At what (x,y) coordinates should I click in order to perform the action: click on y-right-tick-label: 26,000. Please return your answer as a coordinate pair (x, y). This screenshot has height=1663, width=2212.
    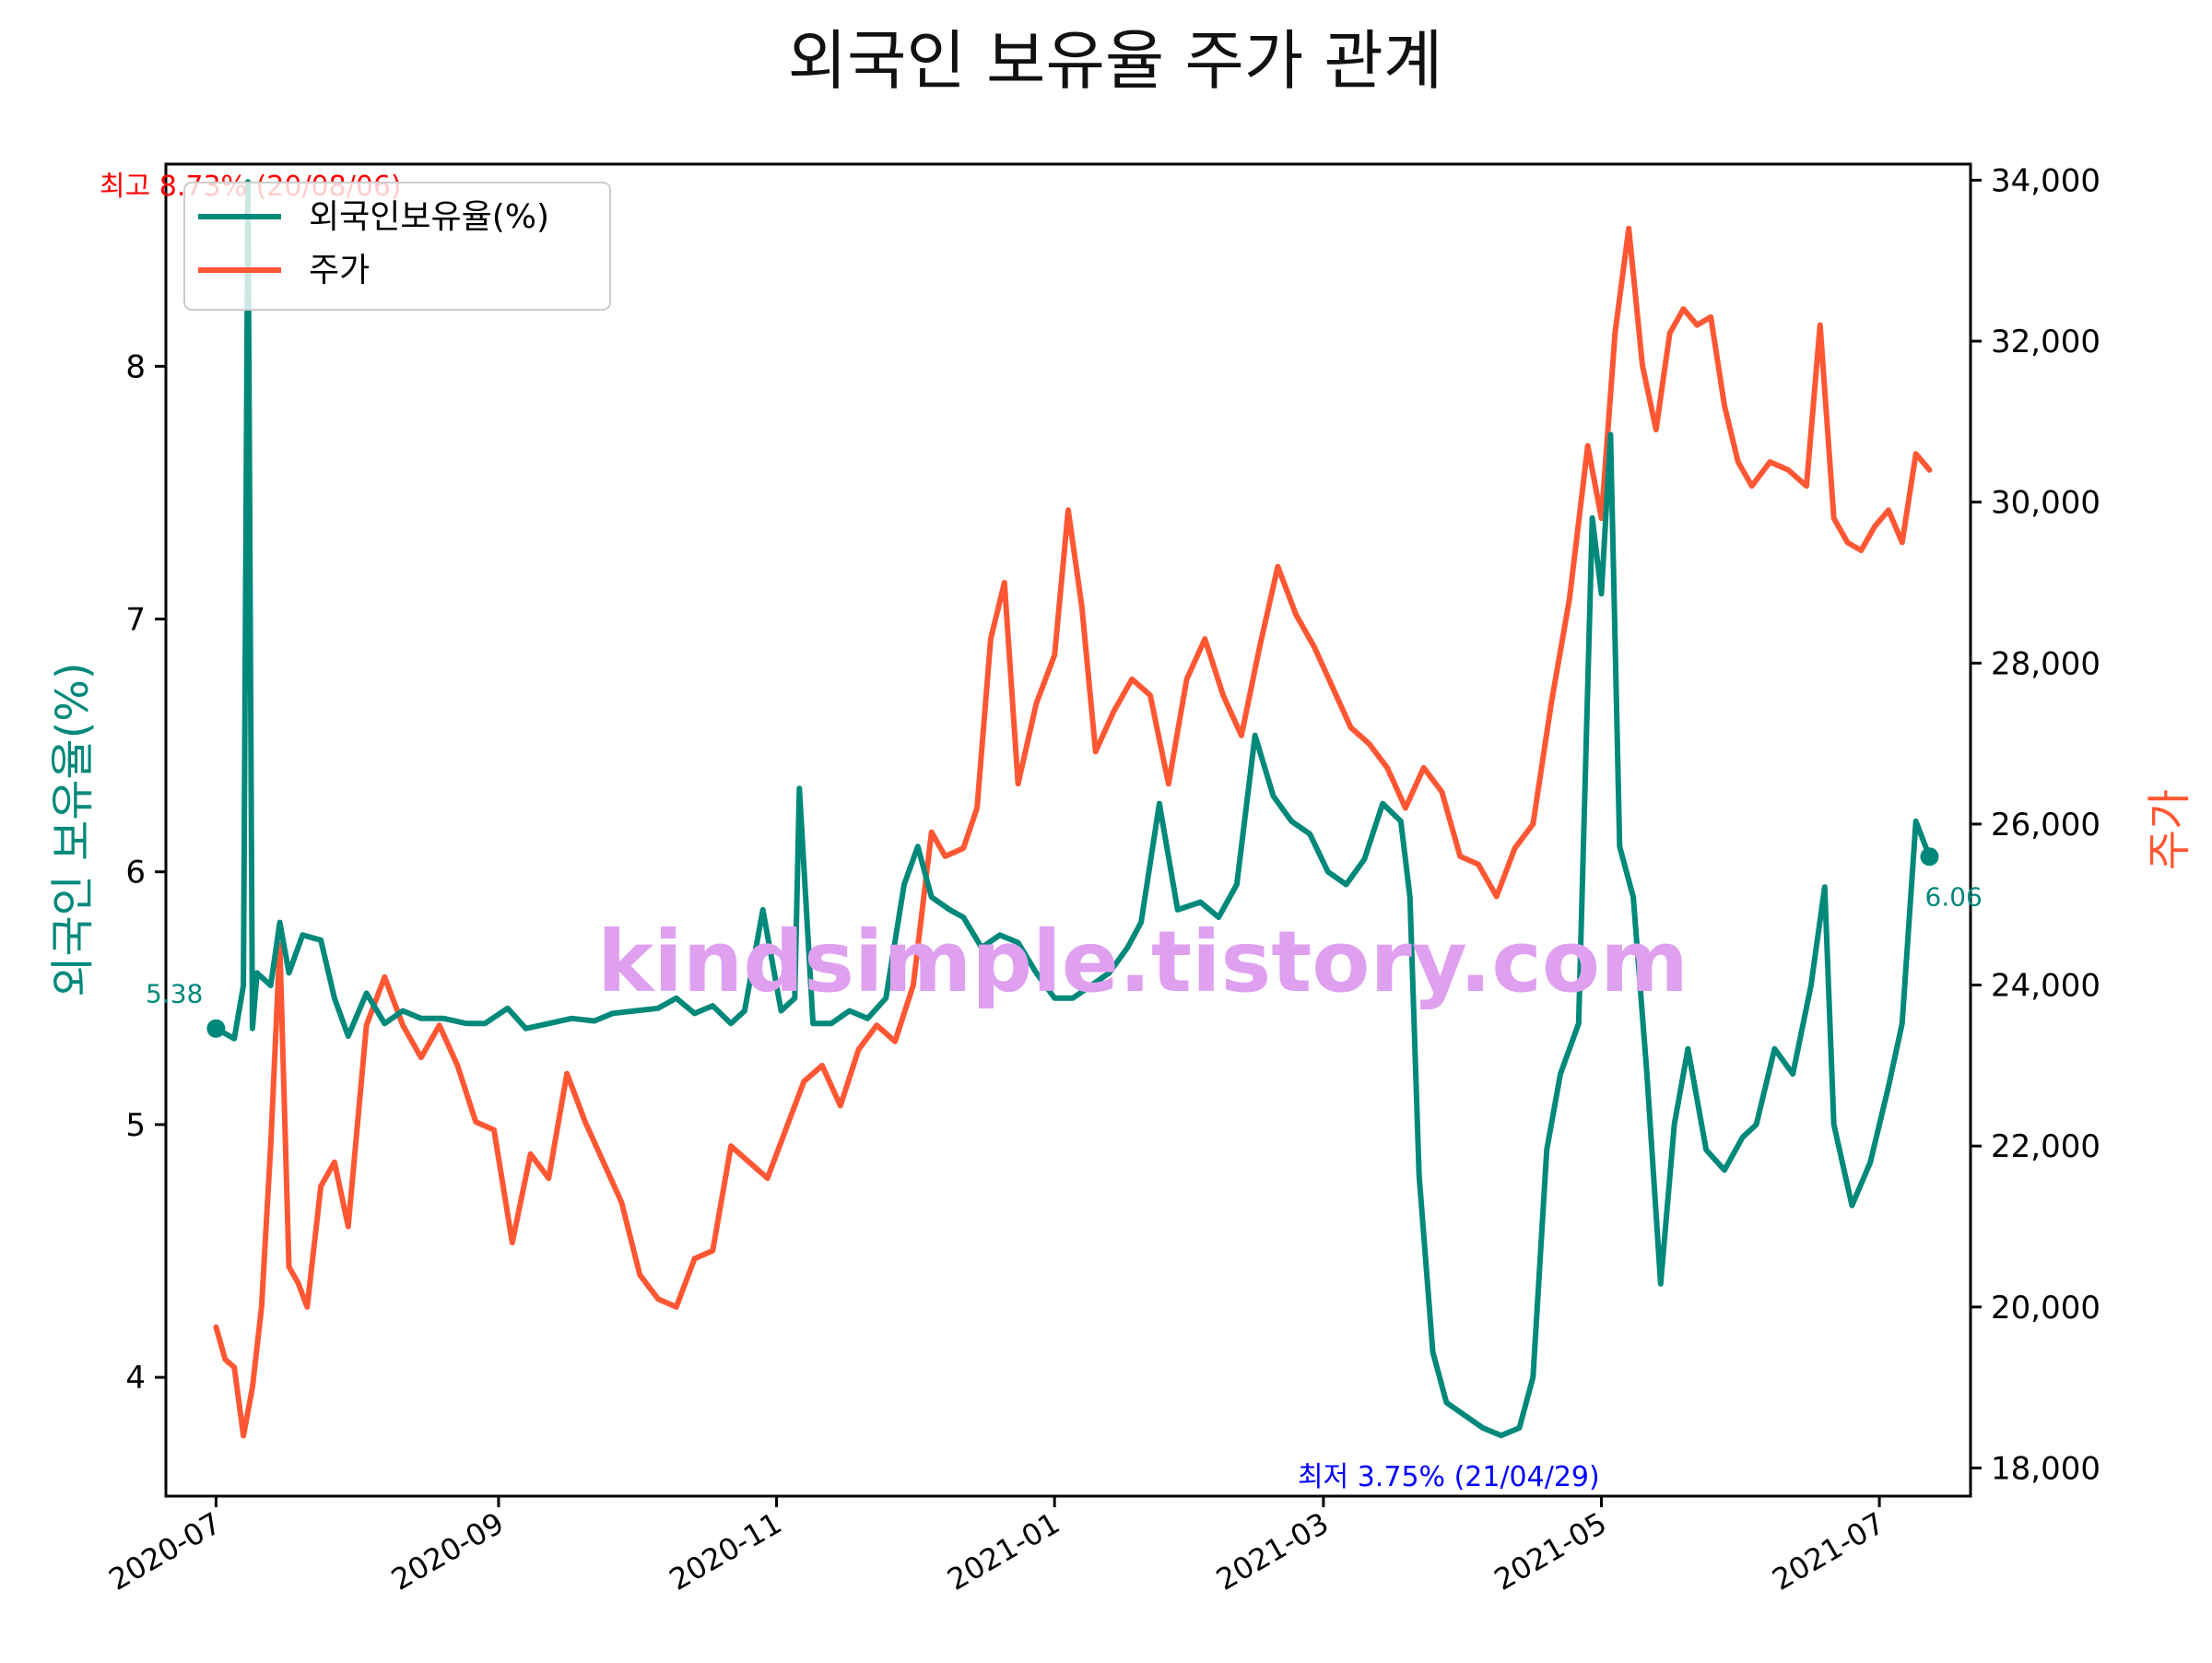
    Looking at the image, I should click on (2045, 825).